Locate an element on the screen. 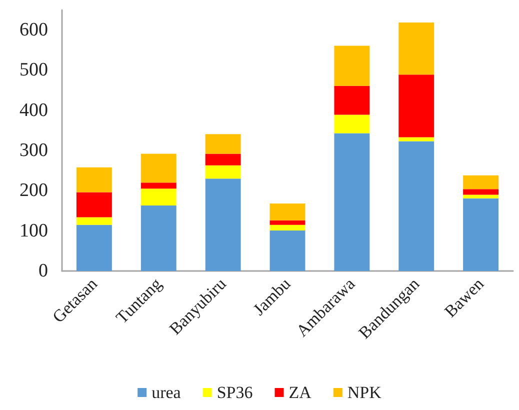 The height and width of the screenshot is (410, 519). legend-label: urea is located at coordinates (167, 392).